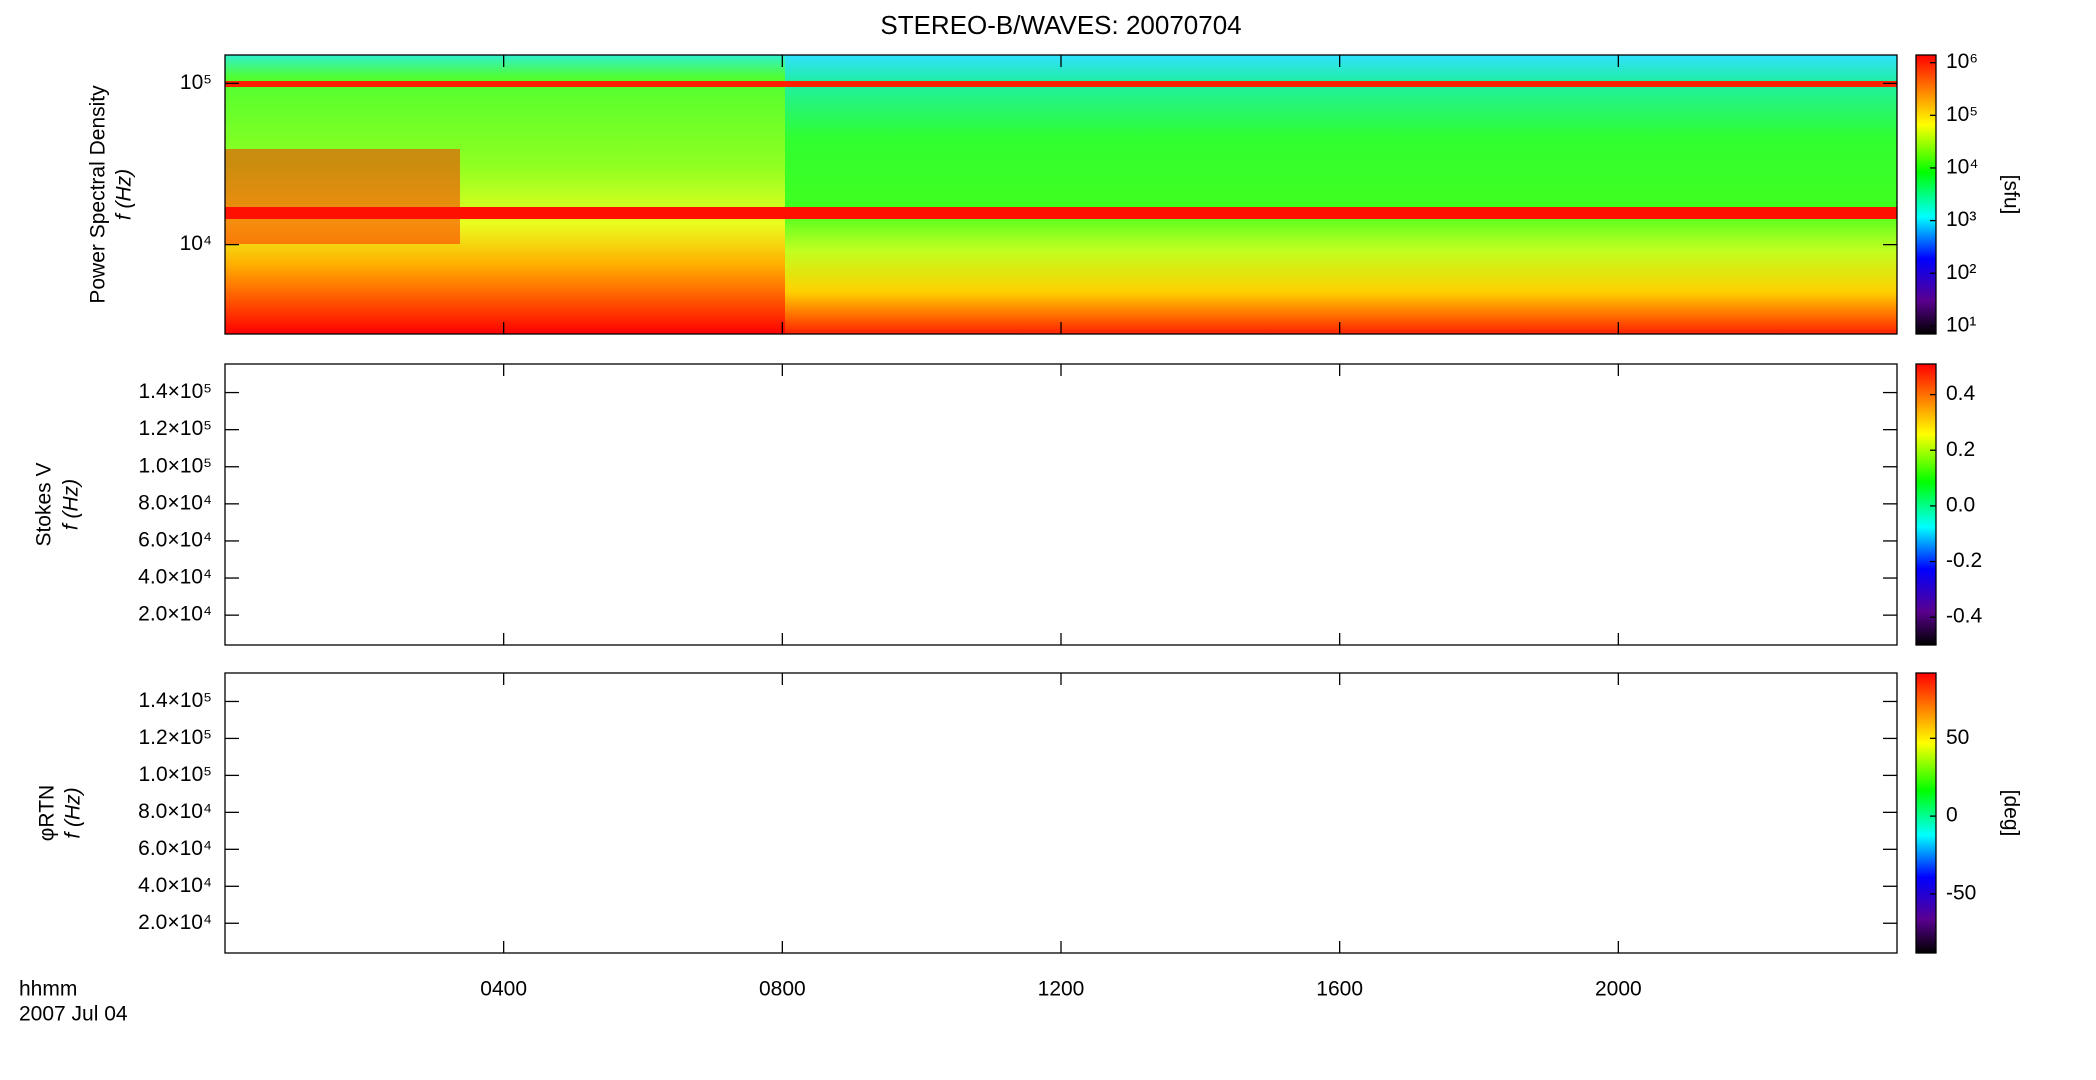  I want to click on colorbar-label: [deg], so click(2010, 813).